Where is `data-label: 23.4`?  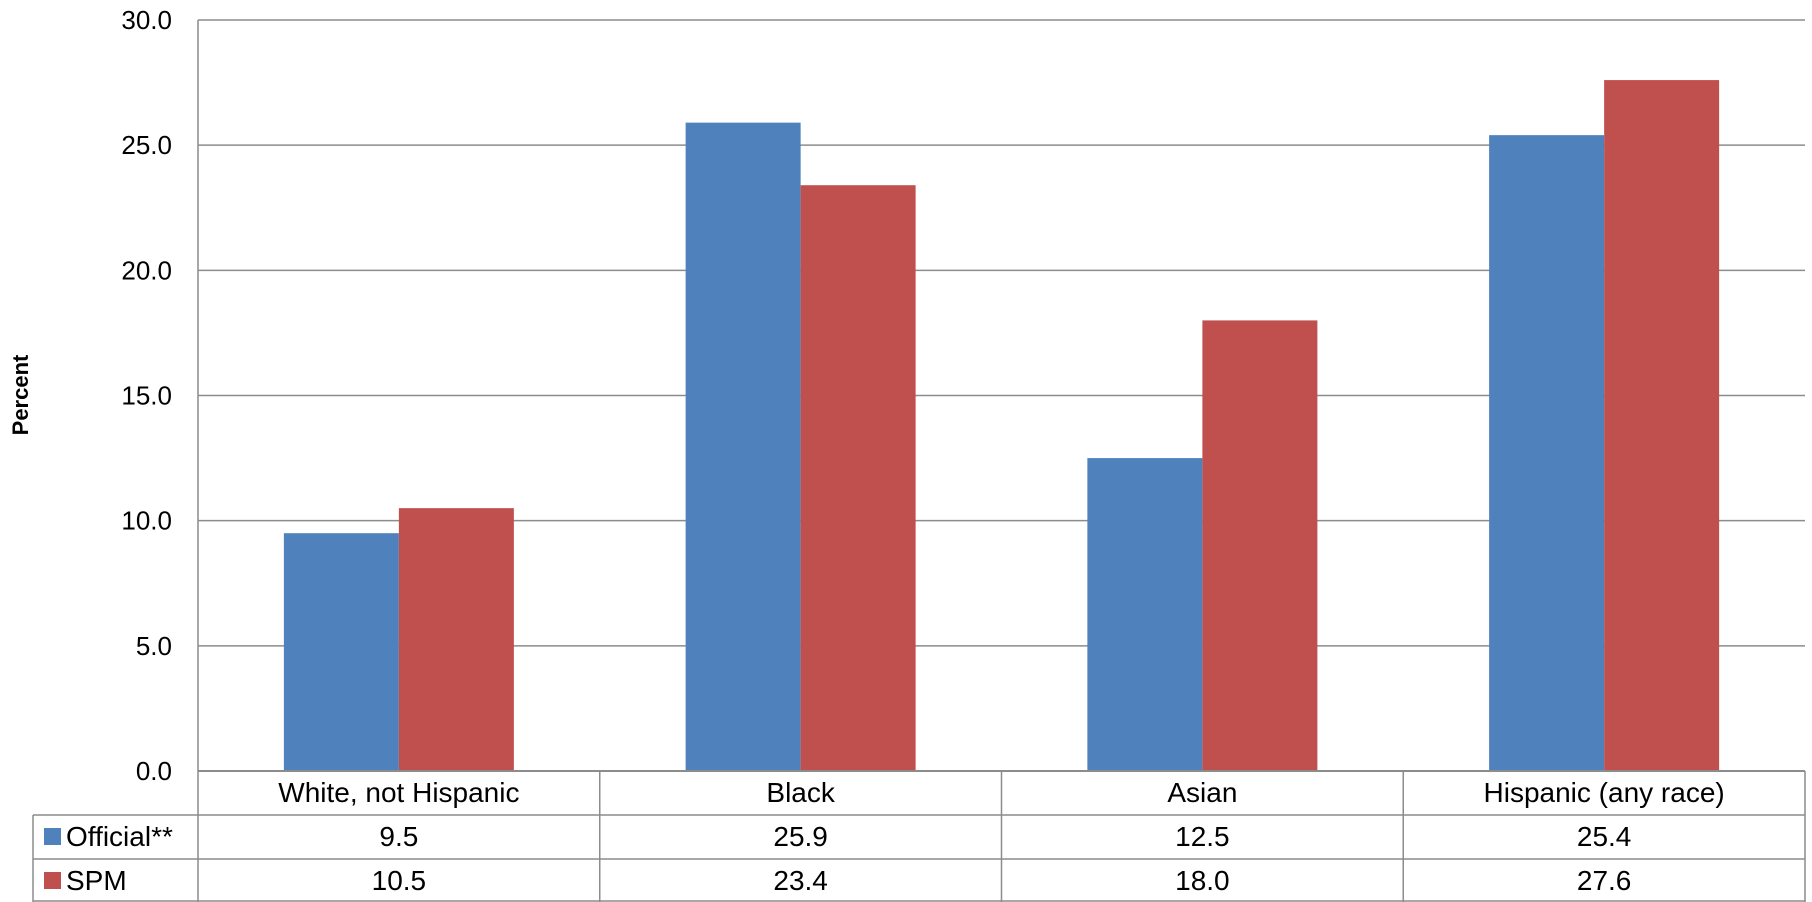 data-label: 23.4 is located at coordinates (800, 880).